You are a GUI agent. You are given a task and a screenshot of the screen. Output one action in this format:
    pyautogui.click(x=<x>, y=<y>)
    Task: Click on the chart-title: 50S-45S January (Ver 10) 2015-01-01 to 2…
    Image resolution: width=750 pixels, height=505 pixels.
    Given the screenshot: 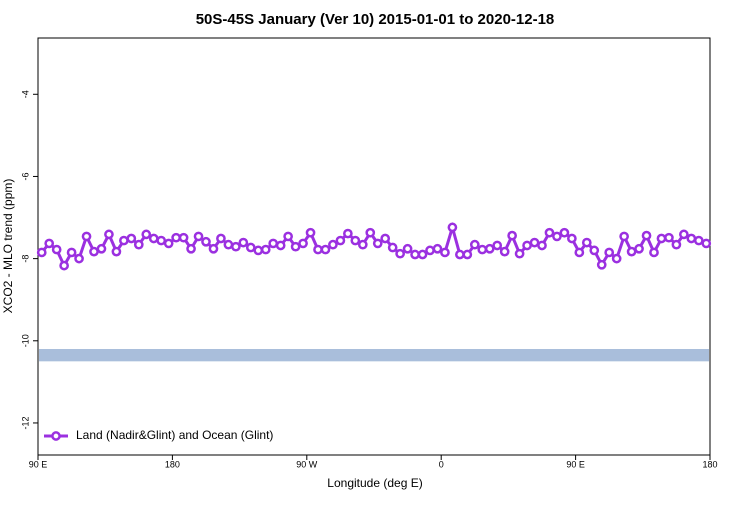 What is the action you would take?
    pyautogui.click(x=375, y=19)
    